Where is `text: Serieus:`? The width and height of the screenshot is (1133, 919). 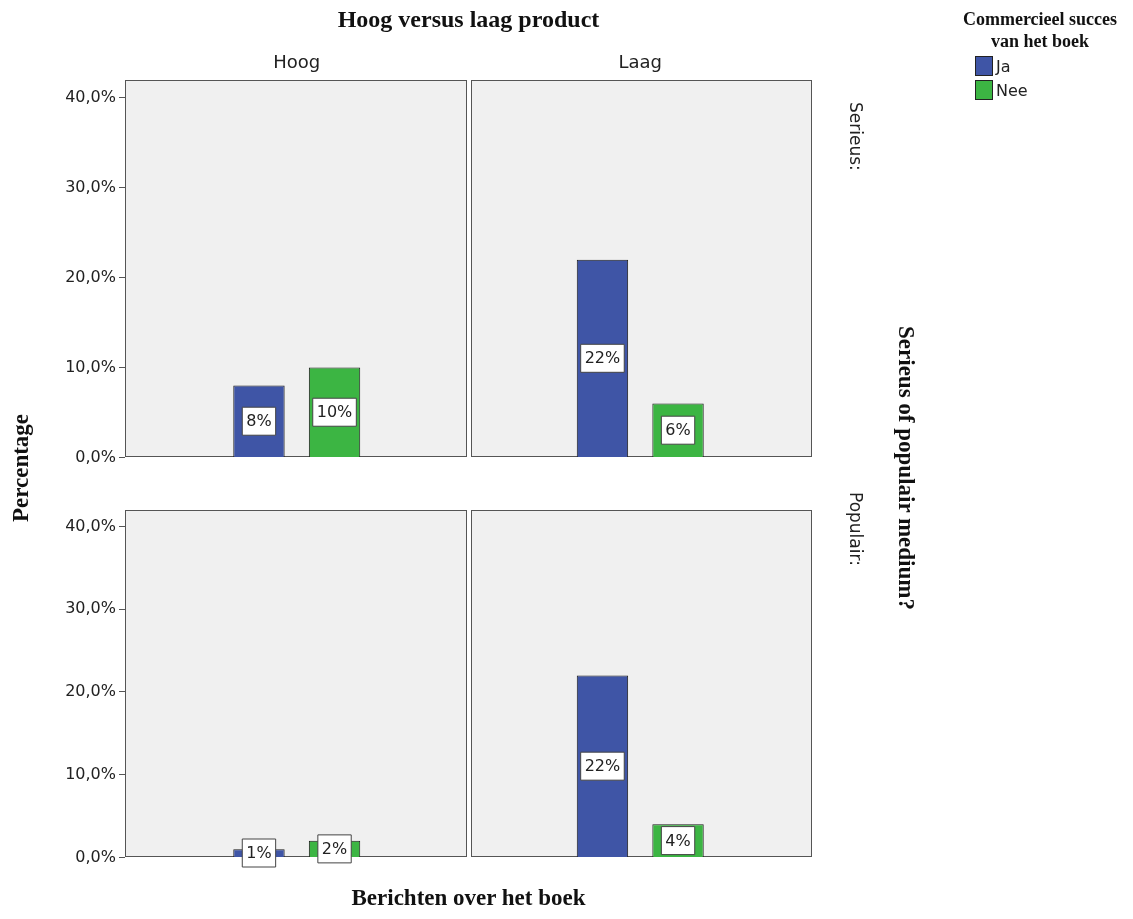
text: Serieus: is located at coordinates (856, 136).